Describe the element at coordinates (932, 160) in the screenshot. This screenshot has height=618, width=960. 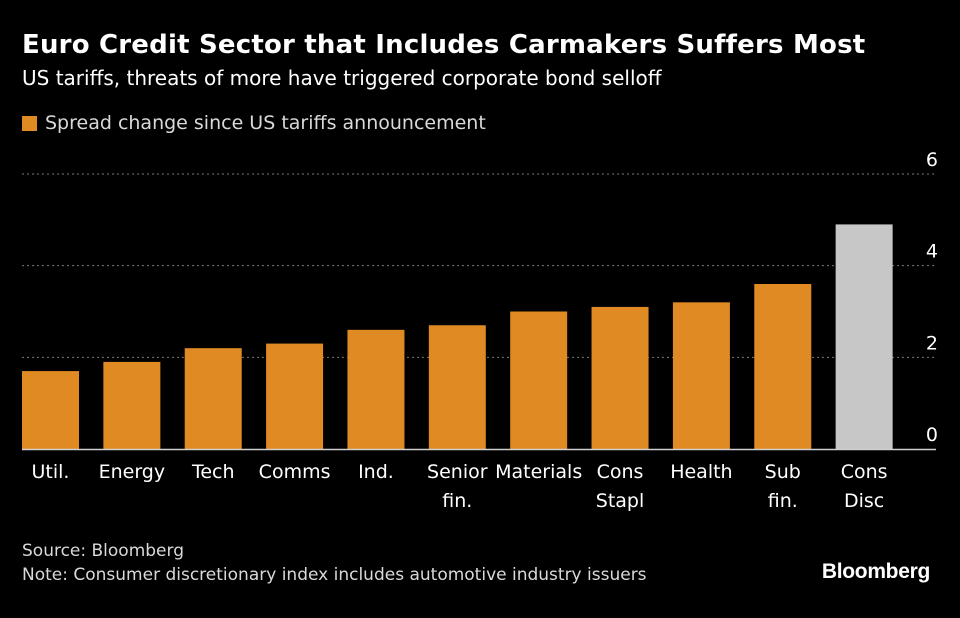
I see `y-tick-label: 6` at that location.